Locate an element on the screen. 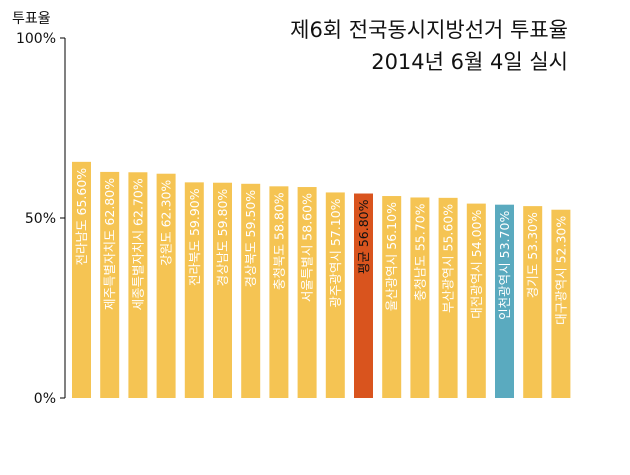 This screenshot has width=630, height=475. bar-label-11: 평균 56.80% is located at coordinates (363, 236).